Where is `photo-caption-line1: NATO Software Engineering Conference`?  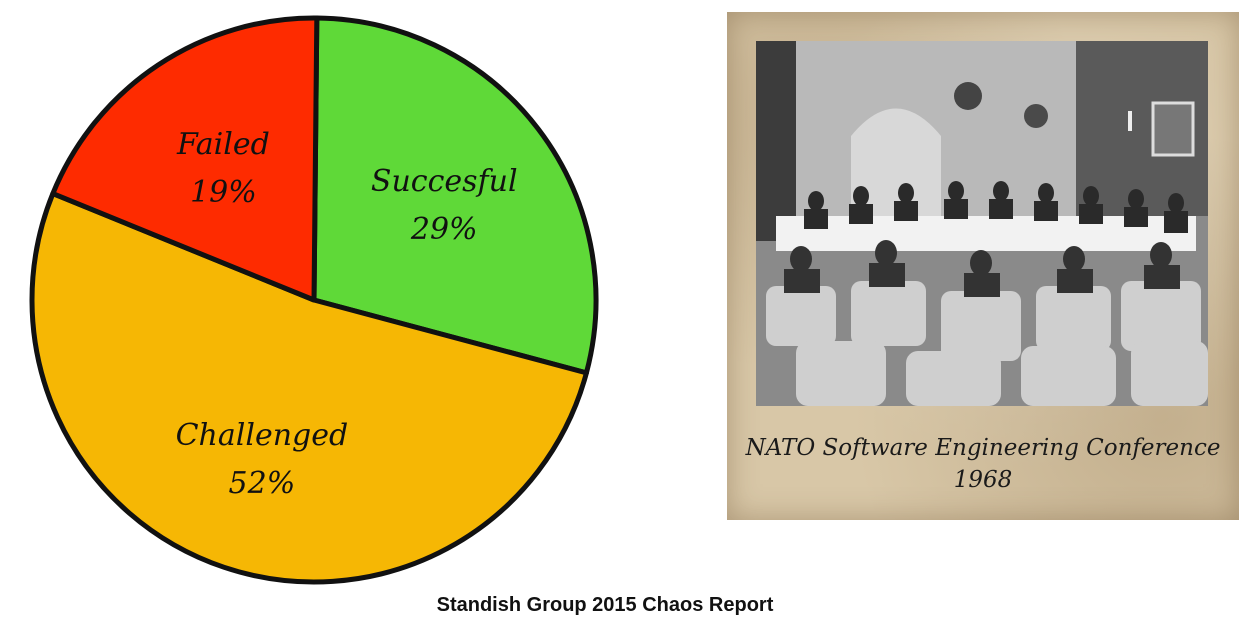 photo-caption-line1: NATO Software Engineering Conference is located at coordinates (983, 448).